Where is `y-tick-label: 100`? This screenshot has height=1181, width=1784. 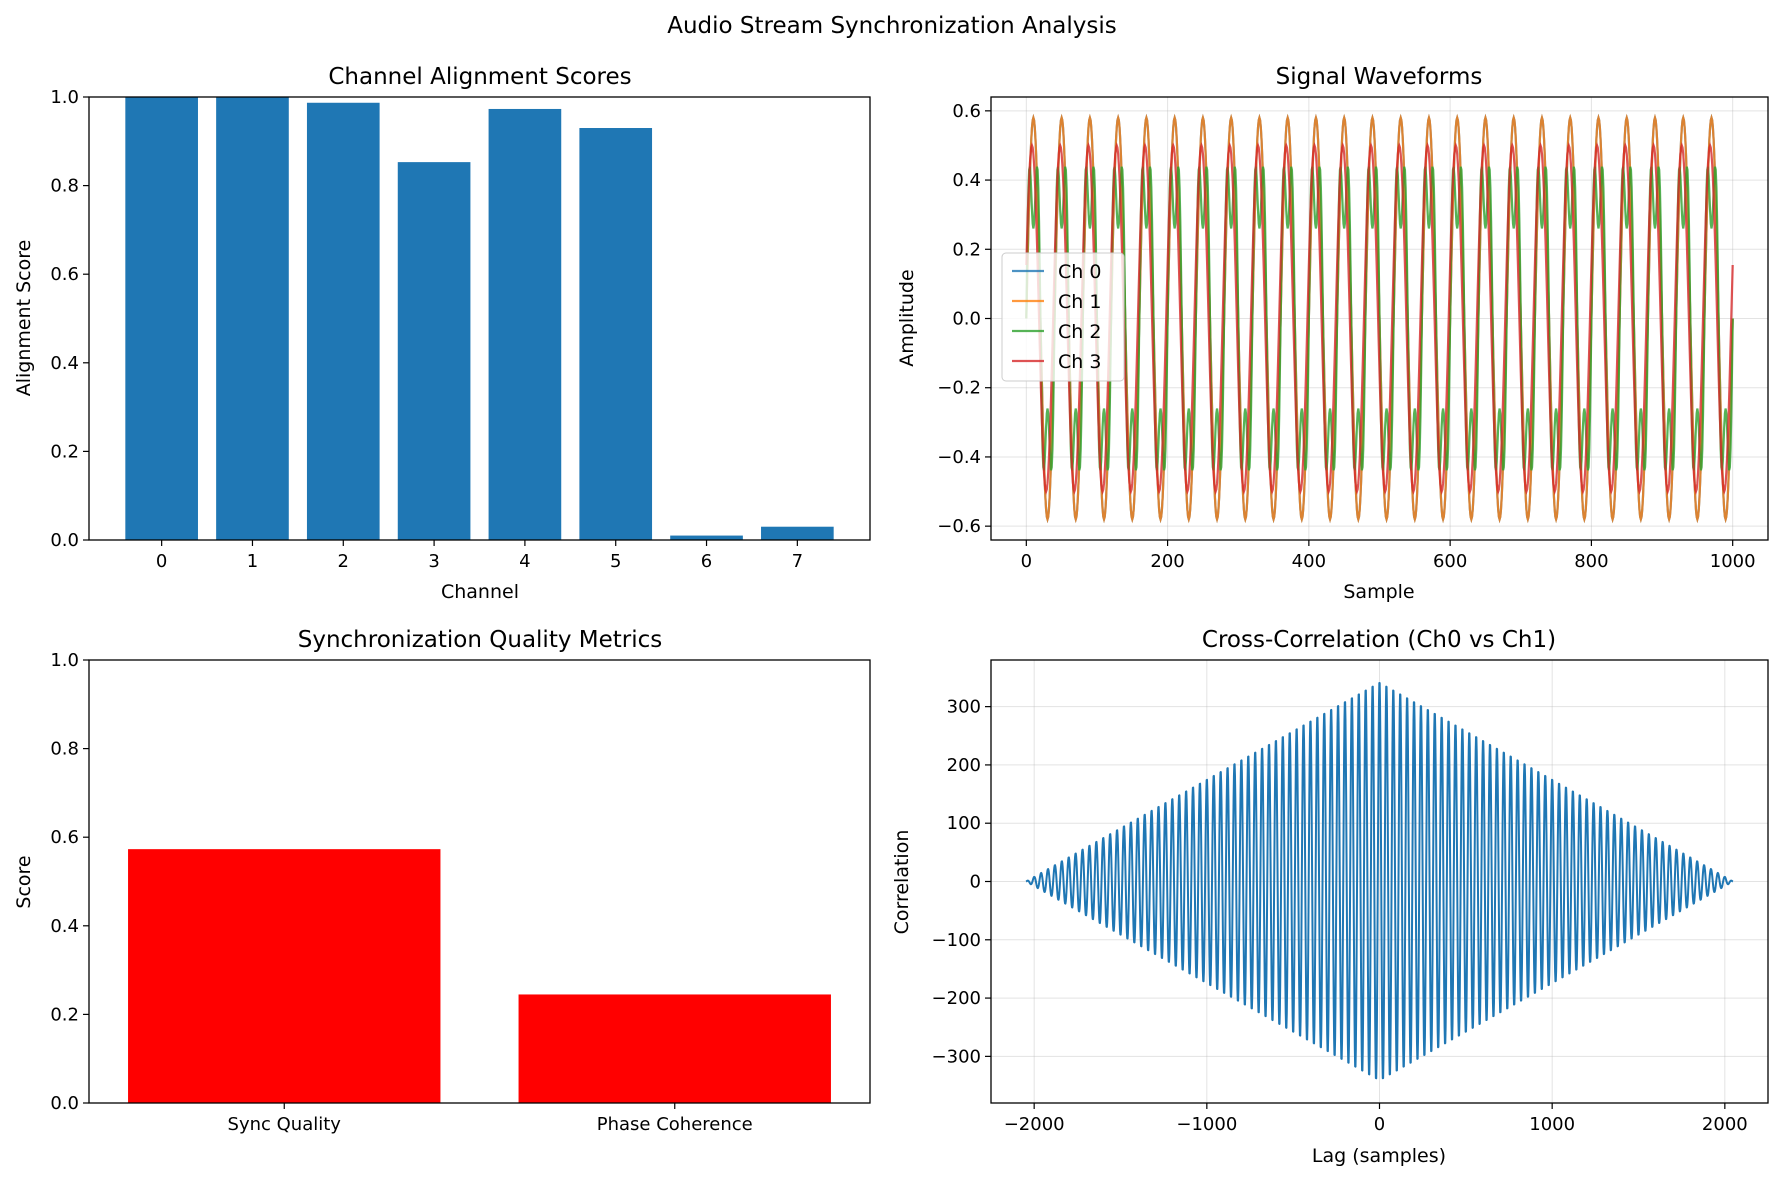
y-tick-label: 100 is located at coordinates (964, 823).